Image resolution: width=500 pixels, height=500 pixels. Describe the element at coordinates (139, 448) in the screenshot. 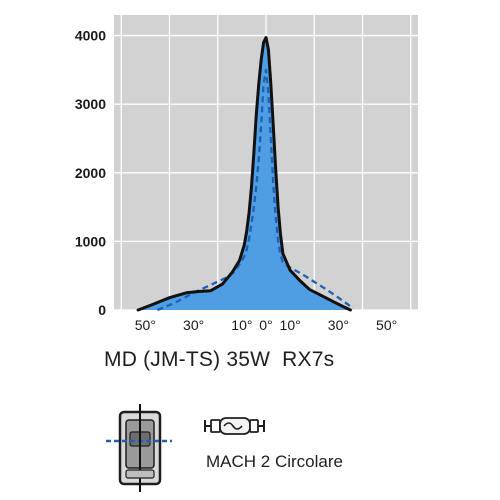

I see `luminaire-front-icon` at that location.